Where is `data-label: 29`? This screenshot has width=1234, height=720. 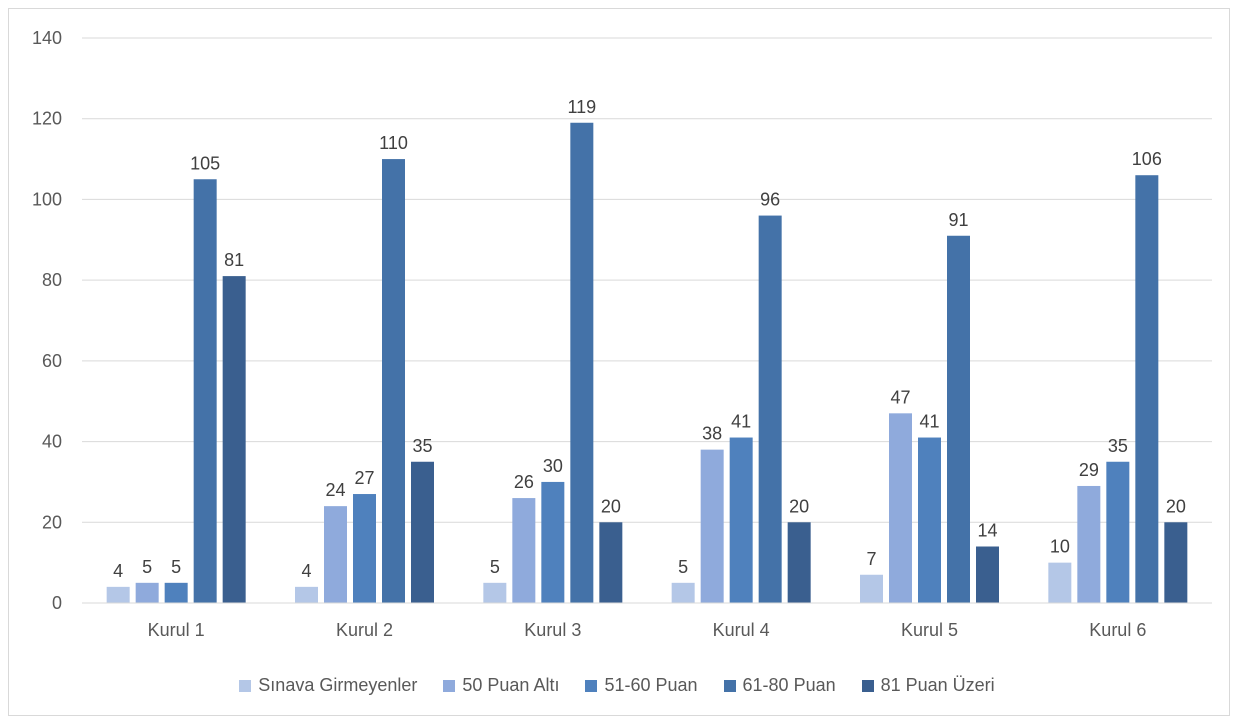 data-label: 29 is located at coordinates (1089, 470).